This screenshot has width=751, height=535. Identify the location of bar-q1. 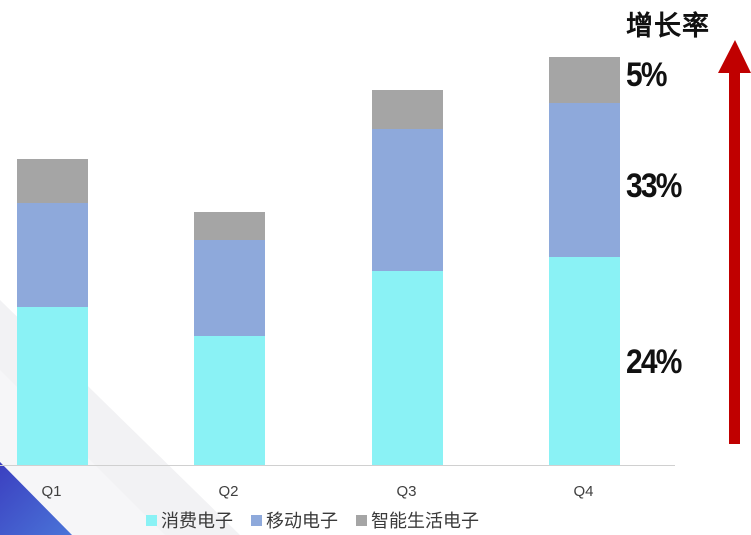
(52, 312).